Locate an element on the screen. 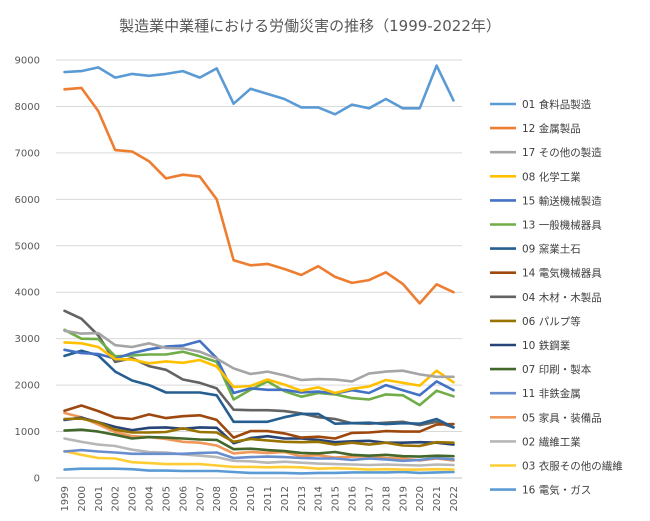 Image resolution: width=650 pixels, height=521 pixels. legend-label: 09 窯業土石 is located at coordinates (551, 249).